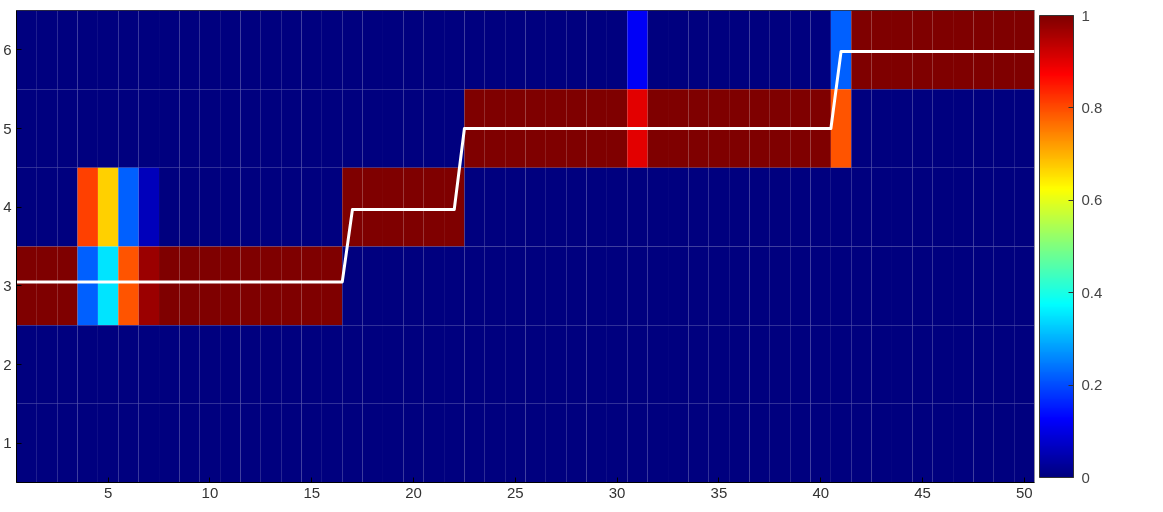 This screenshot has width=1163, height=512. Describe the element at coordinates (1085, 15) in the screenshot. I see `color-bar-label: 1` at that location.